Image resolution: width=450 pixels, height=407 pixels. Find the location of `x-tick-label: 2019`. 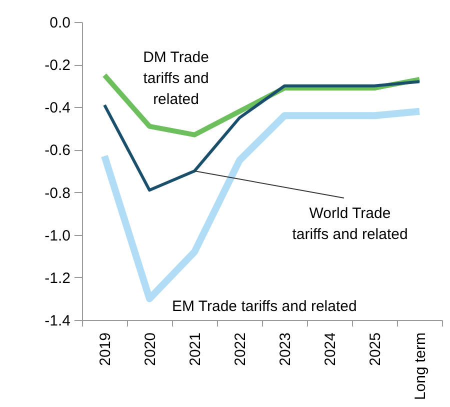

x-tick-label: 2019 is located at coordinates (105, 349).